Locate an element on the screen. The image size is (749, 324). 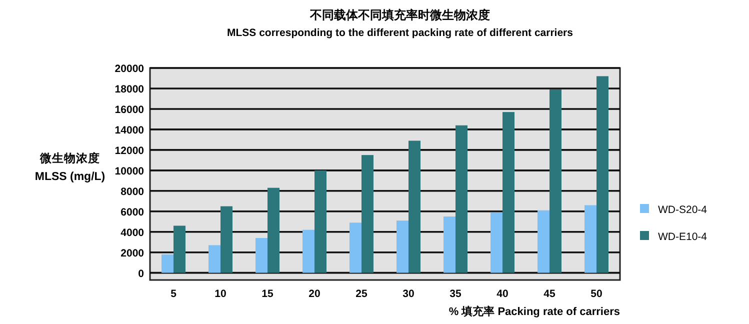
y-tick-label: 20000 is located at coordinates (129, 69).